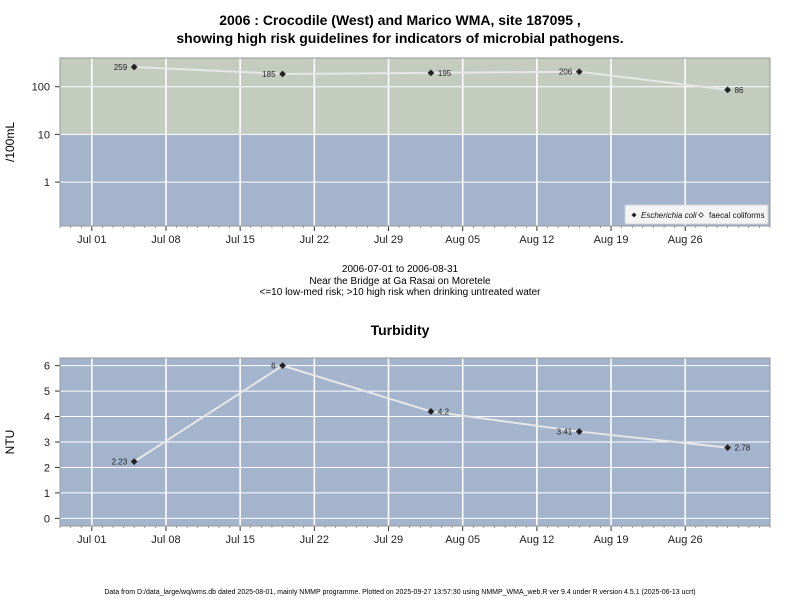  Describe the element at coordinates (462, 540) in the screenshot. I see `turbidity-x-tick-label: Aug 05` at that location.